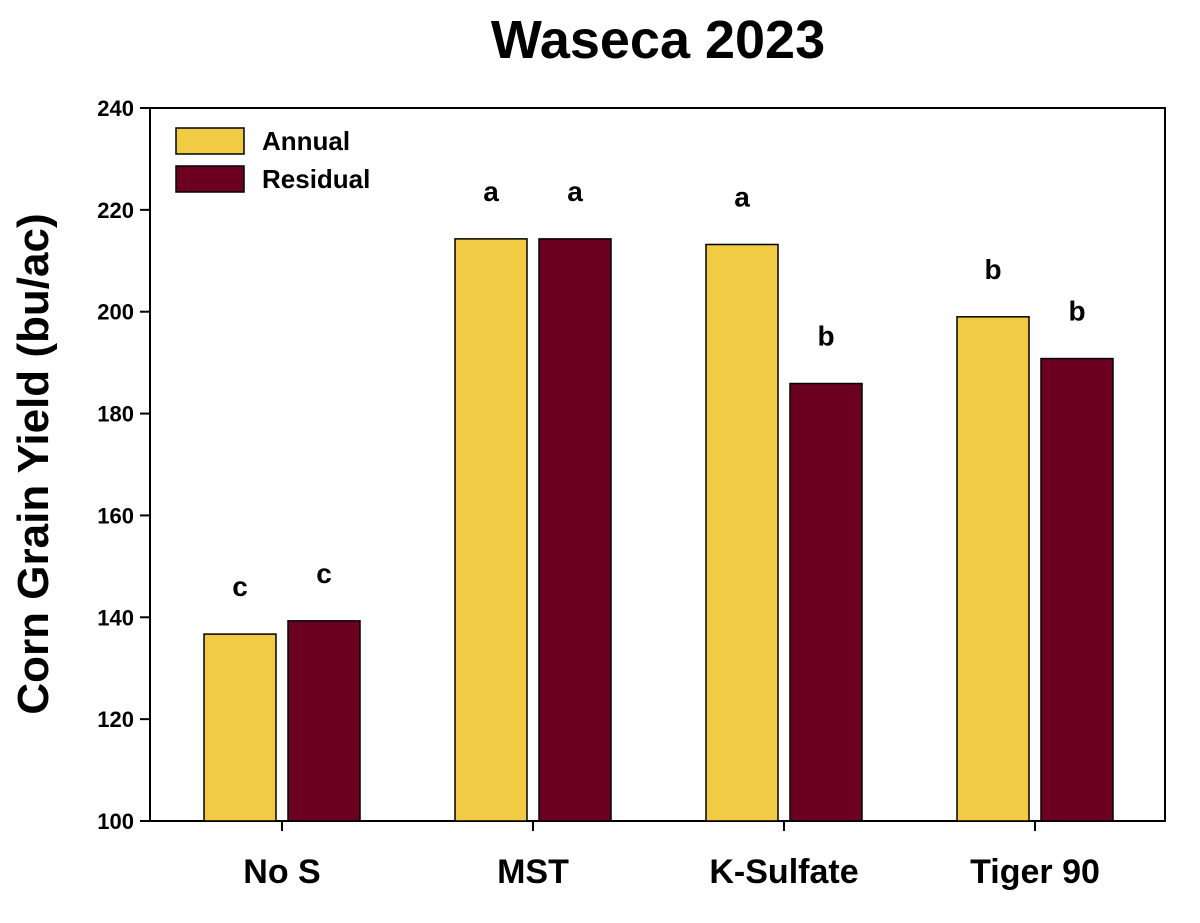 Image resolution: width=1200 pixels, height=923 pixels. Describe the element at coordinates (115, 108) in the screenshot. I see `y-tick-label: 240` at that location.